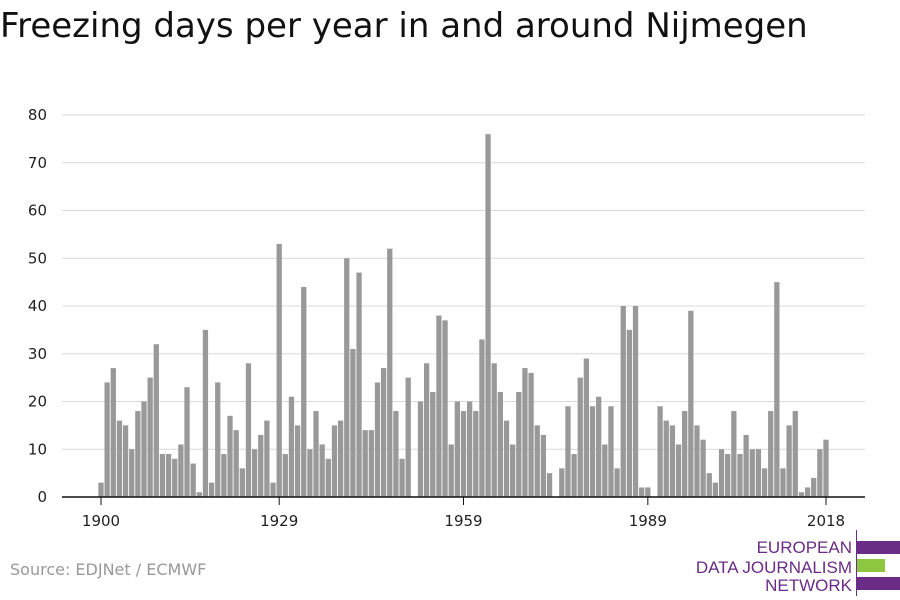 The image size is (900, 600). Describe the element at coordinates (820, 473) in the screenshot. I see `bar-2017` at that location.